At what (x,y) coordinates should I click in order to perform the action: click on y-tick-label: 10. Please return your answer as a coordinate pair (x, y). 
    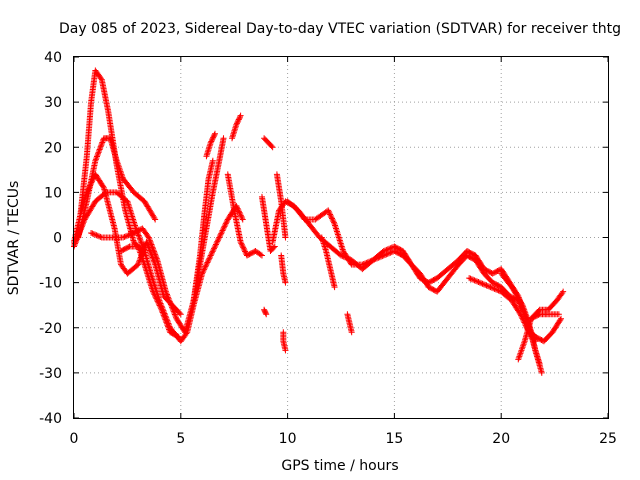
    Looking at the image, I should click on (53, 193).